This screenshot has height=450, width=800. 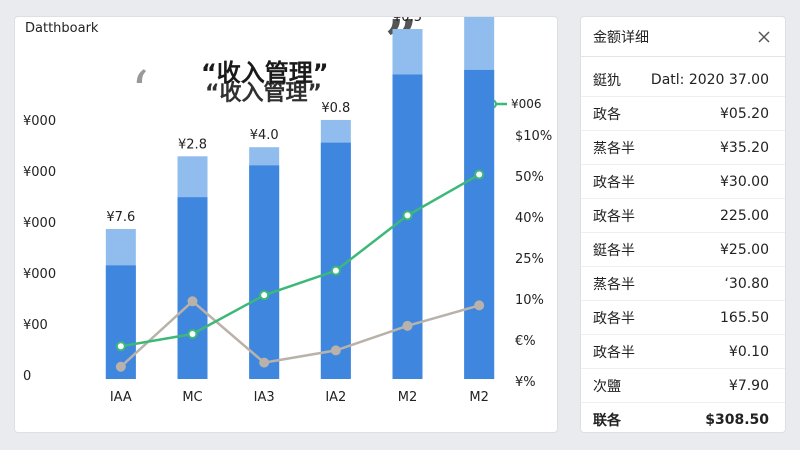 I want to click on detail-row-label: 次鹽, so click(x=607, y=386).